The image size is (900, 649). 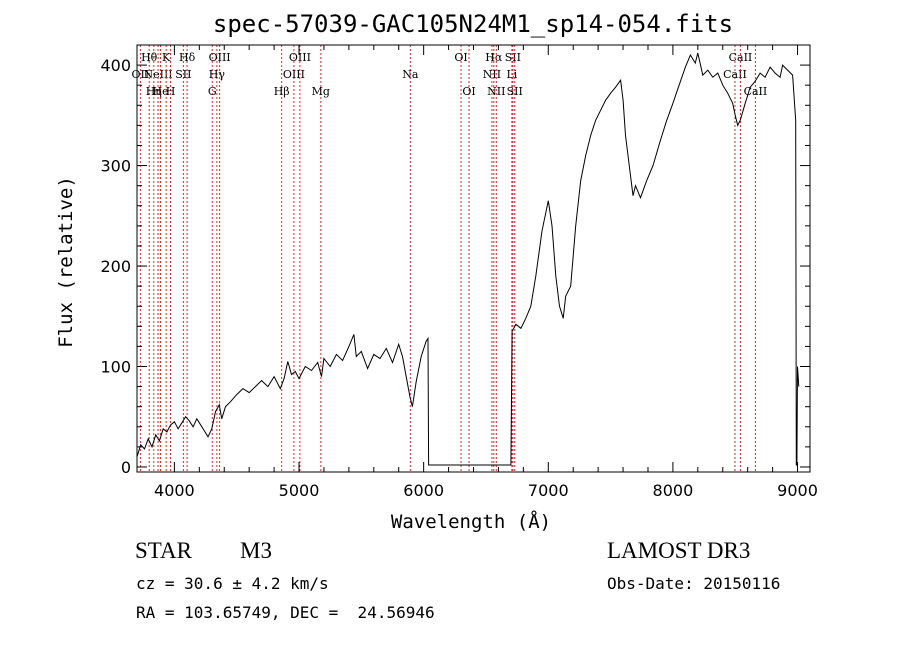 What do you see at coordinates (299, 490) in the screenshot?
I see `x-tick-label: 5000` at bounding box center [299, 490].